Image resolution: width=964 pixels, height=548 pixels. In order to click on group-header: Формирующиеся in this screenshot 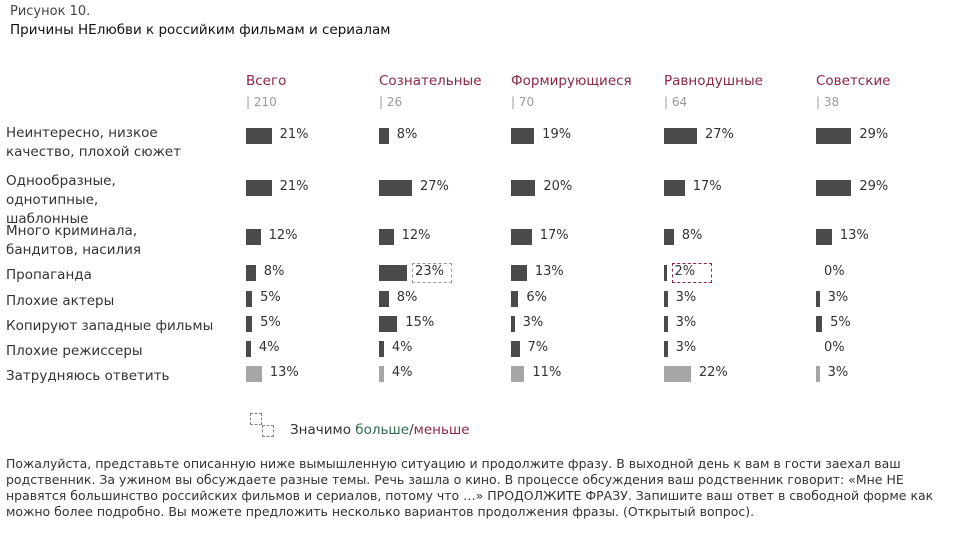, I will do `click(571, 81)`.